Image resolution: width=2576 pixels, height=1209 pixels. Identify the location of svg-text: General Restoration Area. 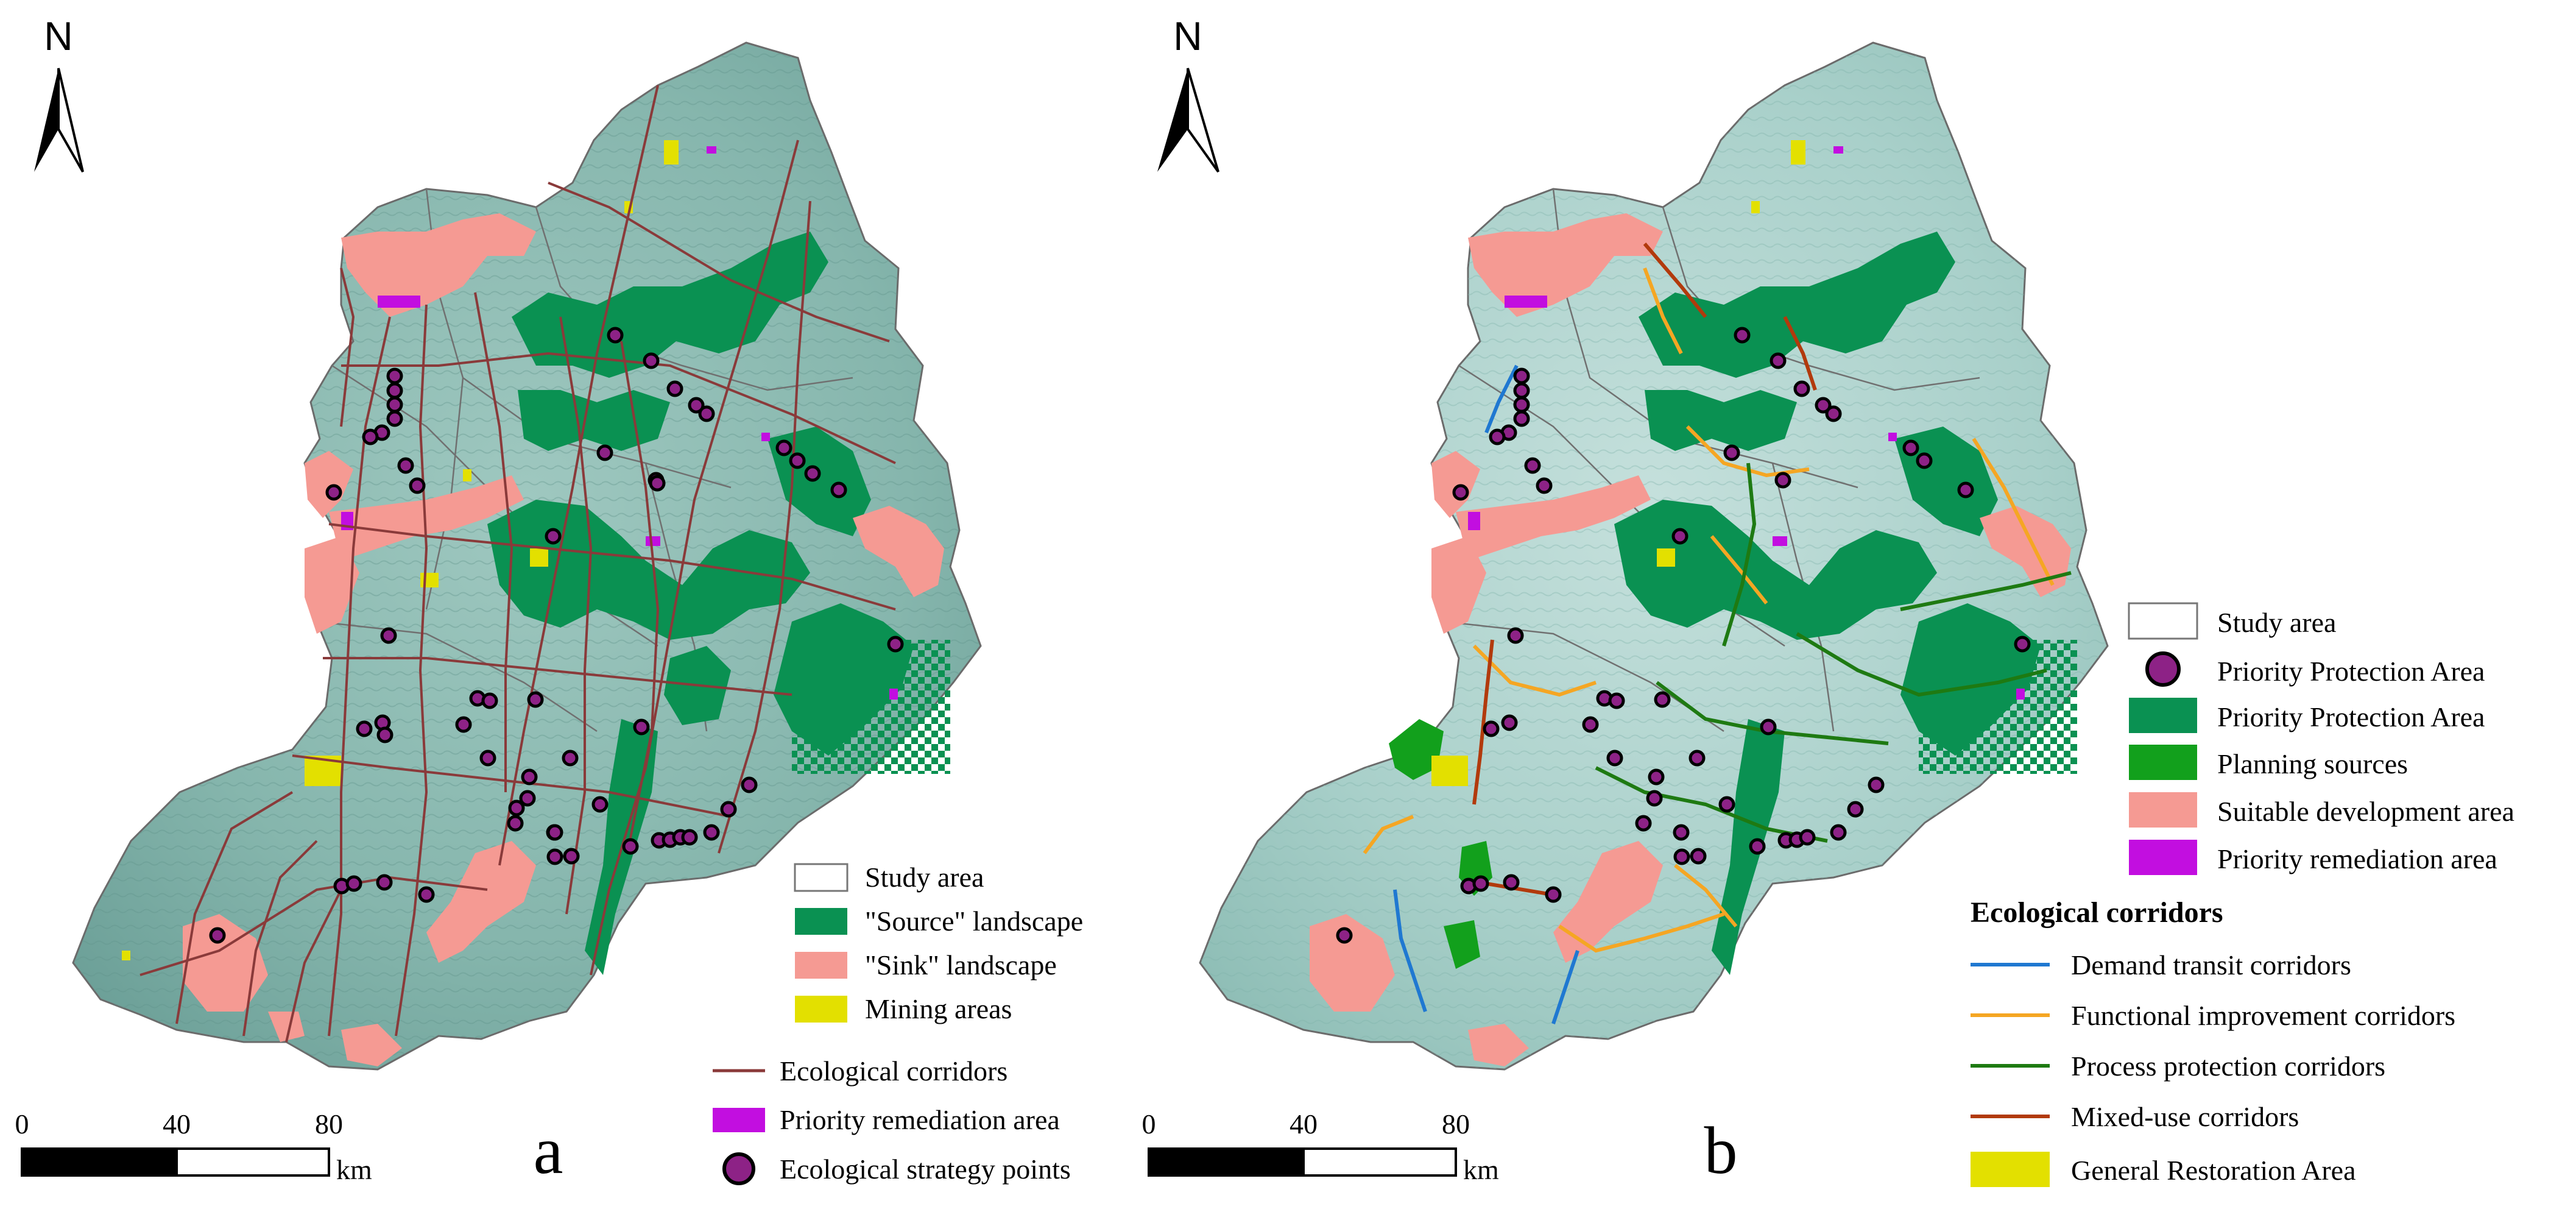
(2213, 1170).